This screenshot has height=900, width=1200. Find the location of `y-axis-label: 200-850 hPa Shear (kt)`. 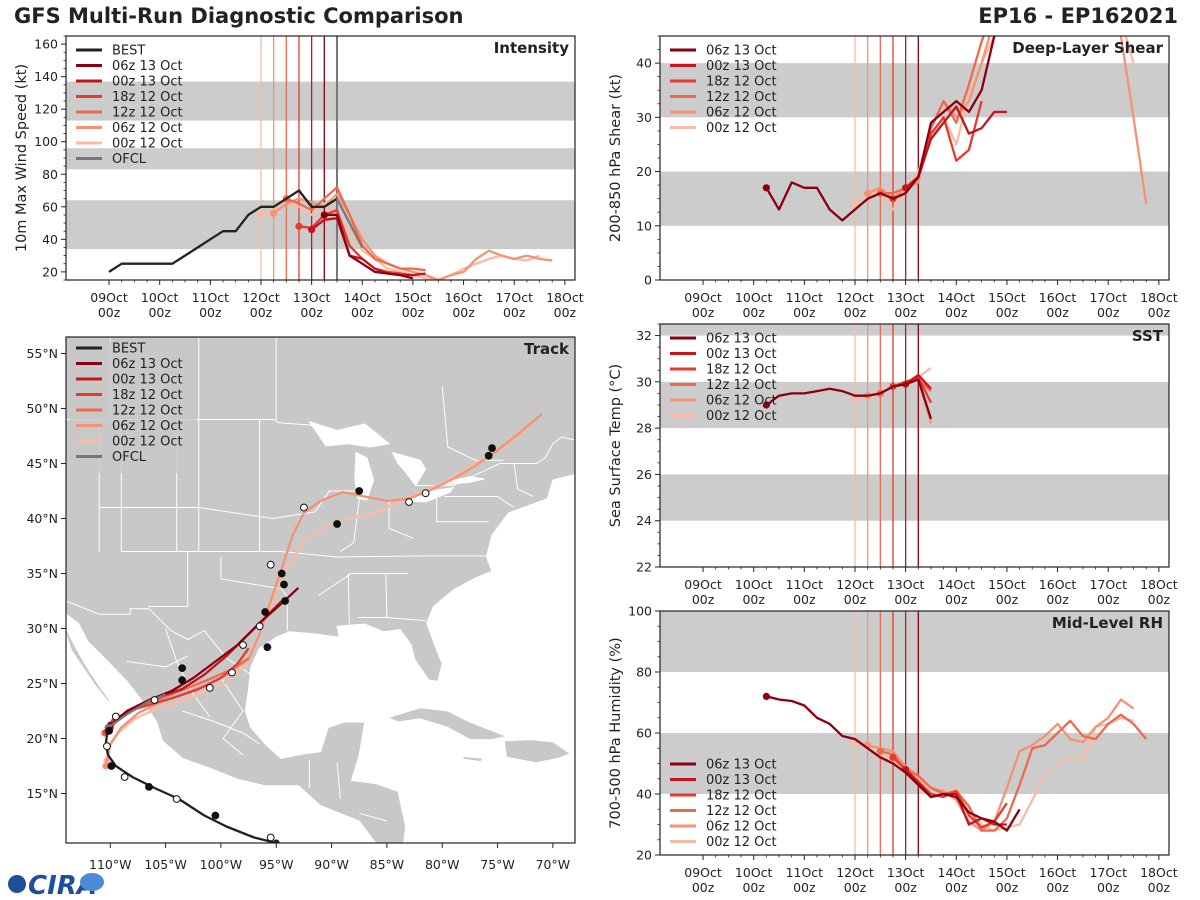

y-axis-label: 200-850 hPa Shear (kt) is located at coordinates (616, 158).